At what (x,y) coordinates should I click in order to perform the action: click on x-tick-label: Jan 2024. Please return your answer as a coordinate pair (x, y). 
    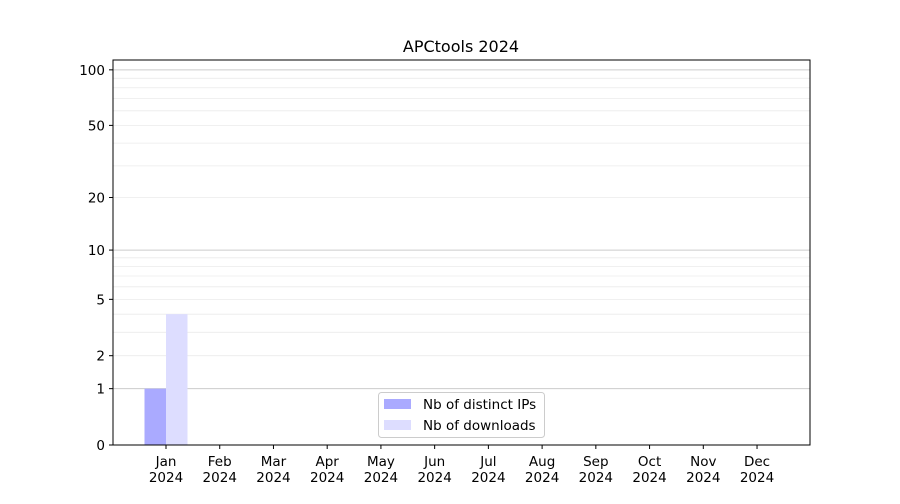
    Looking at the image, I should click on (166, 470).